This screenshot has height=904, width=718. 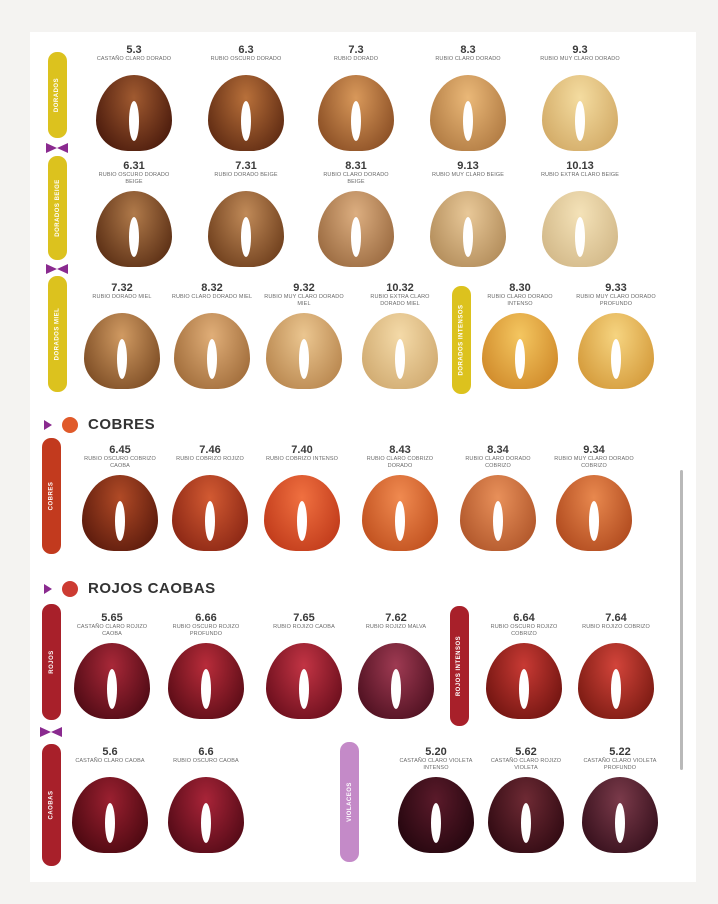 I want to click on swatch-code: 6.45, so click(x=120, y=450).